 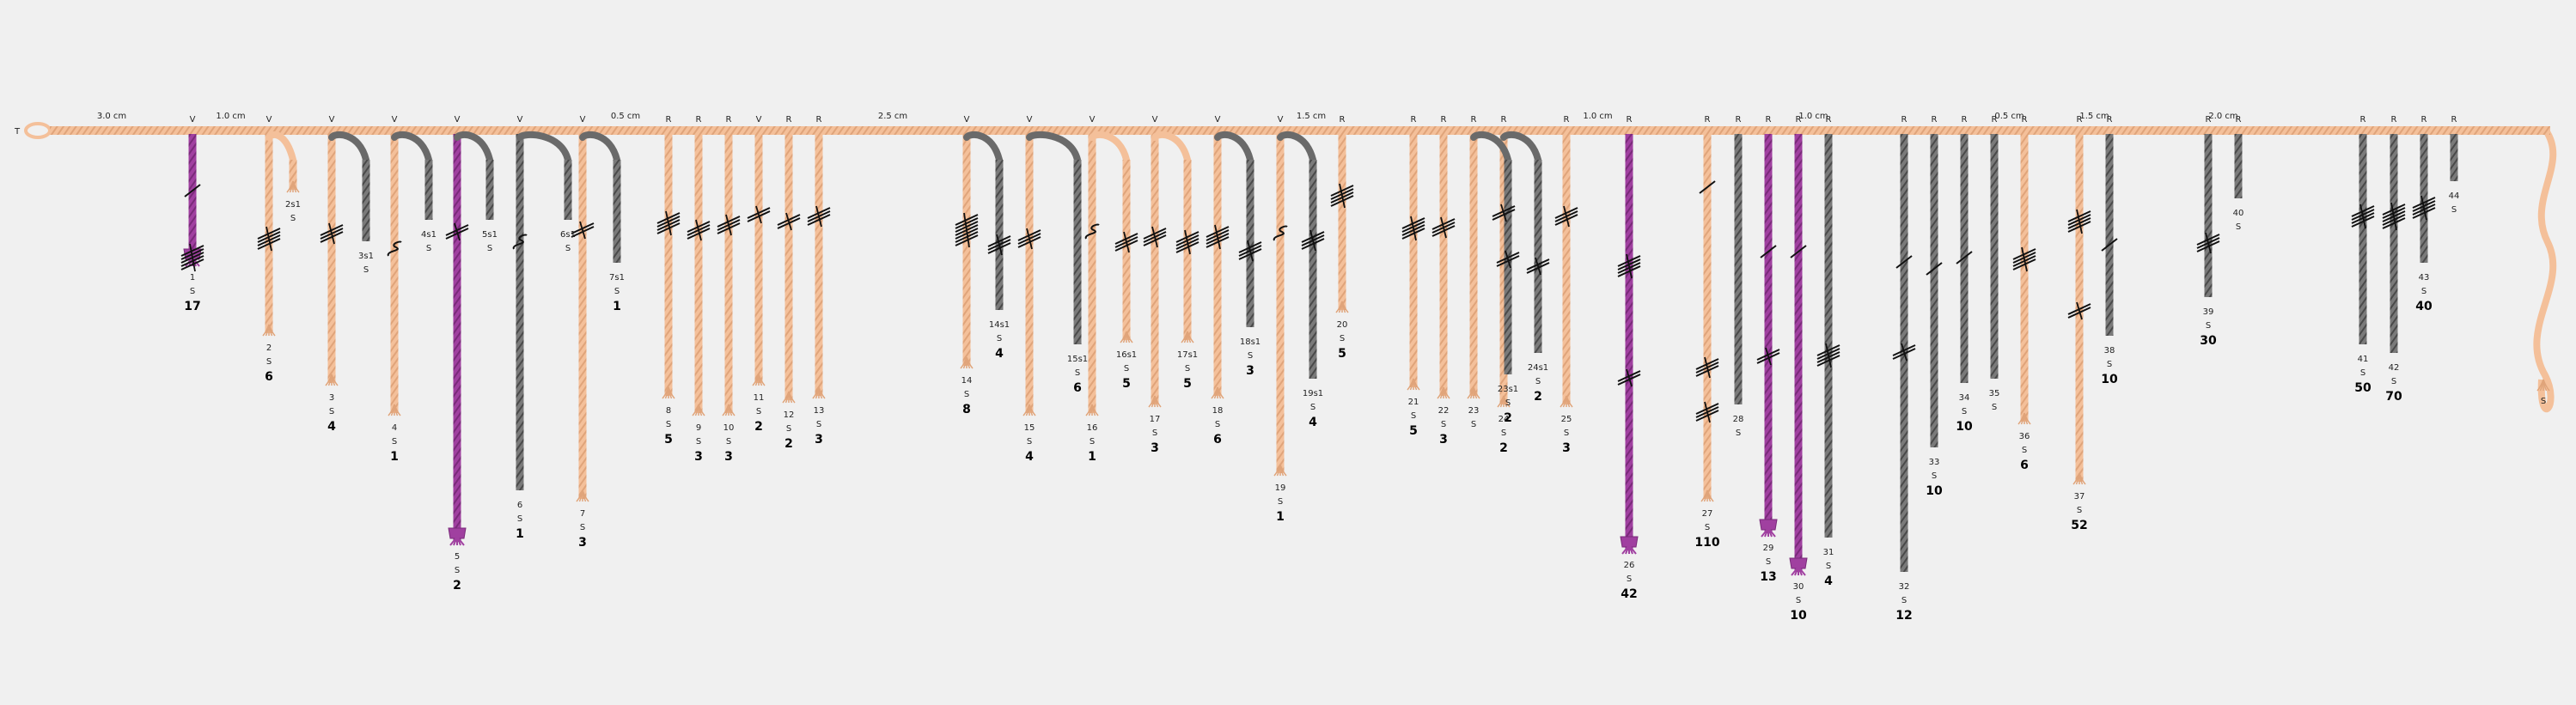 What do you see at coordinates (1029, 457) in the screenshot?
I see `pendant-value-label: 4` at bounding box center [1029, 457].